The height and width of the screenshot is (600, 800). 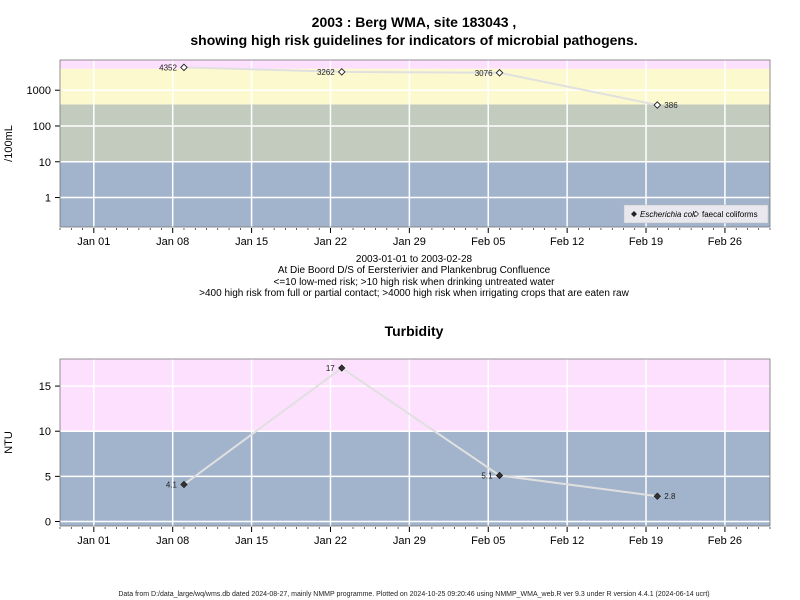 I want to click on y-tick-label: 1, so click(x=48, y=199).